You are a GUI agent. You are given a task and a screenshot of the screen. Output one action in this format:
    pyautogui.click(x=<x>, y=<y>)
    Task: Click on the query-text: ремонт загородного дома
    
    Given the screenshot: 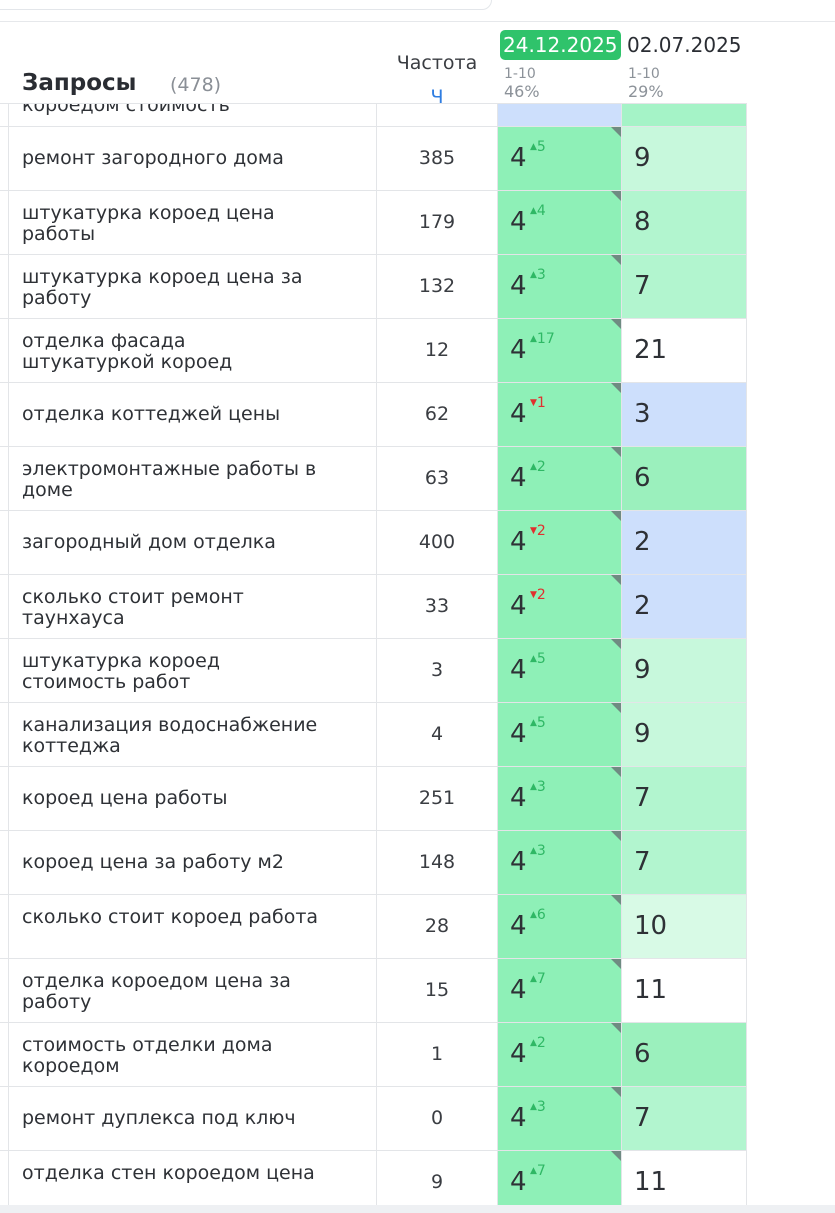 What is the action you would take?
    pyautogui.click(x=153, y=158)
    